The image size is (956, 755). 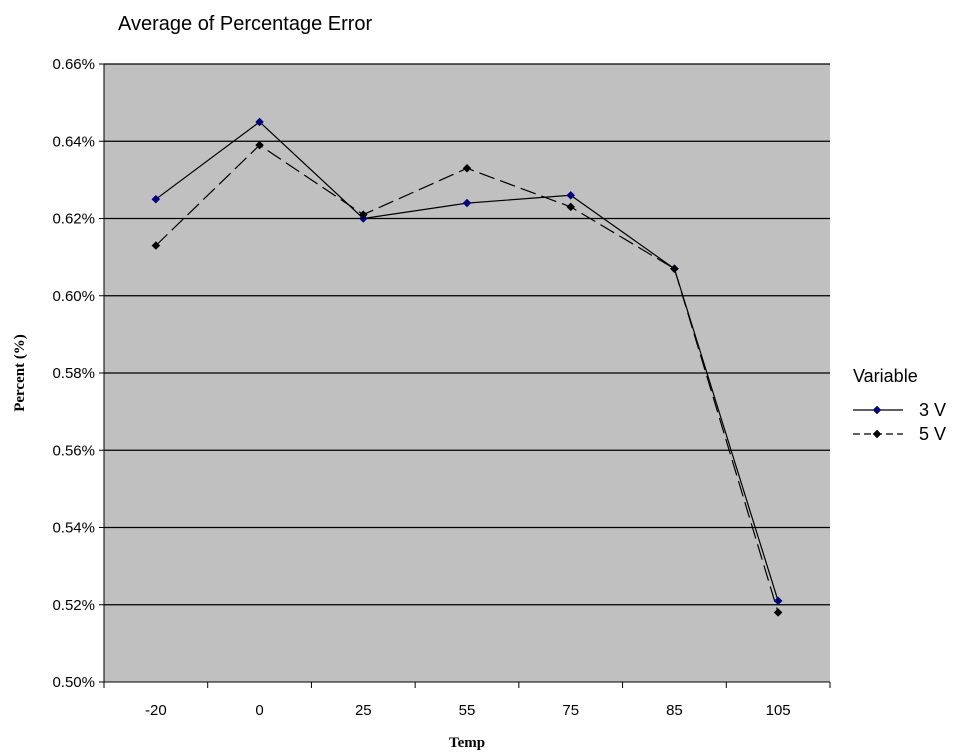 What do you see at coordinates (363, 710) in the screenshot?
I see `x-tick-label: 25` at bounding box center [363, 710].